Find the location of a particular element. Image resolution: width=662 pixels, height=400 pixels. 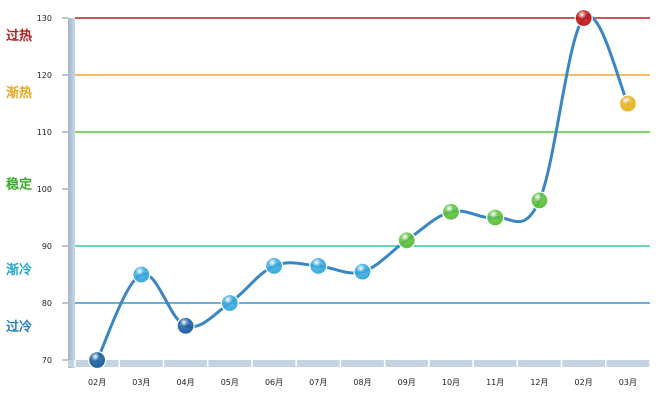

y-tick-label: 90 is located at coordinates (47, 246).